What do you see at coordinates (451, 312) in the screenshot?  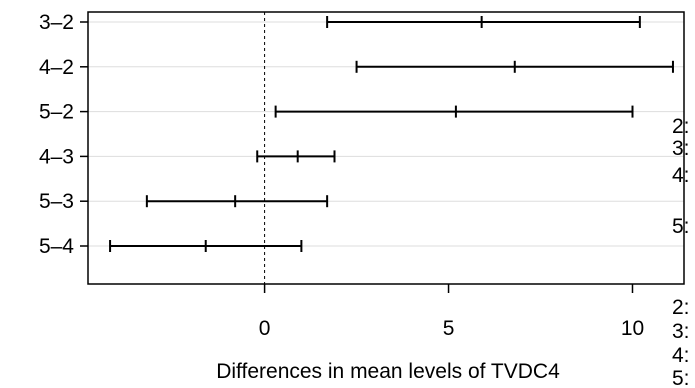 I see `x-axis-ticks: 0 5 10` at bounding box center [451, 312].